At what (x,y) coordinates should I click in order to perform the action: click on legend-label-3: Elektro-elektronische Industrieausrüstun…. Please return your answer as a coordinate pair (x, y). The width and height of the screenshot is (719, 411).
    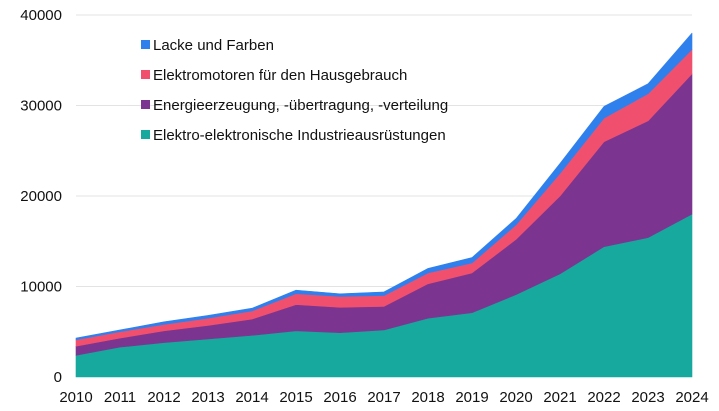
    Looking at the image, I should click on (299, 135).